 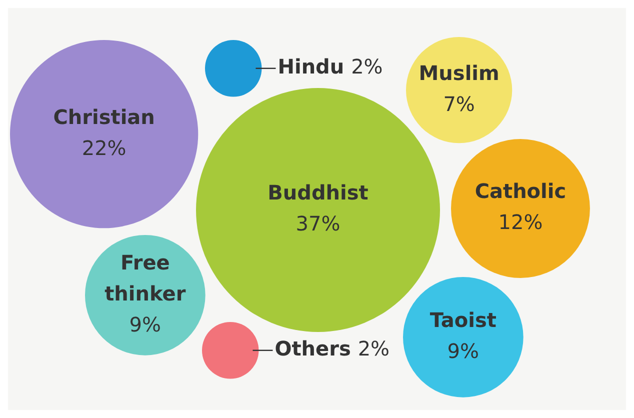 I want to click on category-label: Free thinker, so click(x=145, y=278).